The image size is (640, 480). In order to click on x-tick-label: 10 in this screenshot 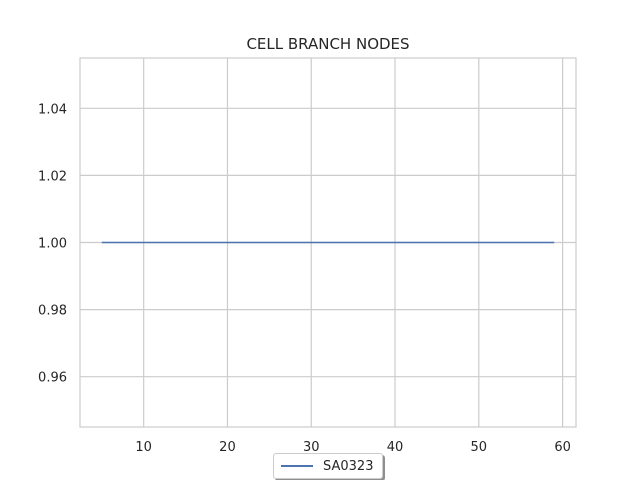, I will do `click(143, 447)`.